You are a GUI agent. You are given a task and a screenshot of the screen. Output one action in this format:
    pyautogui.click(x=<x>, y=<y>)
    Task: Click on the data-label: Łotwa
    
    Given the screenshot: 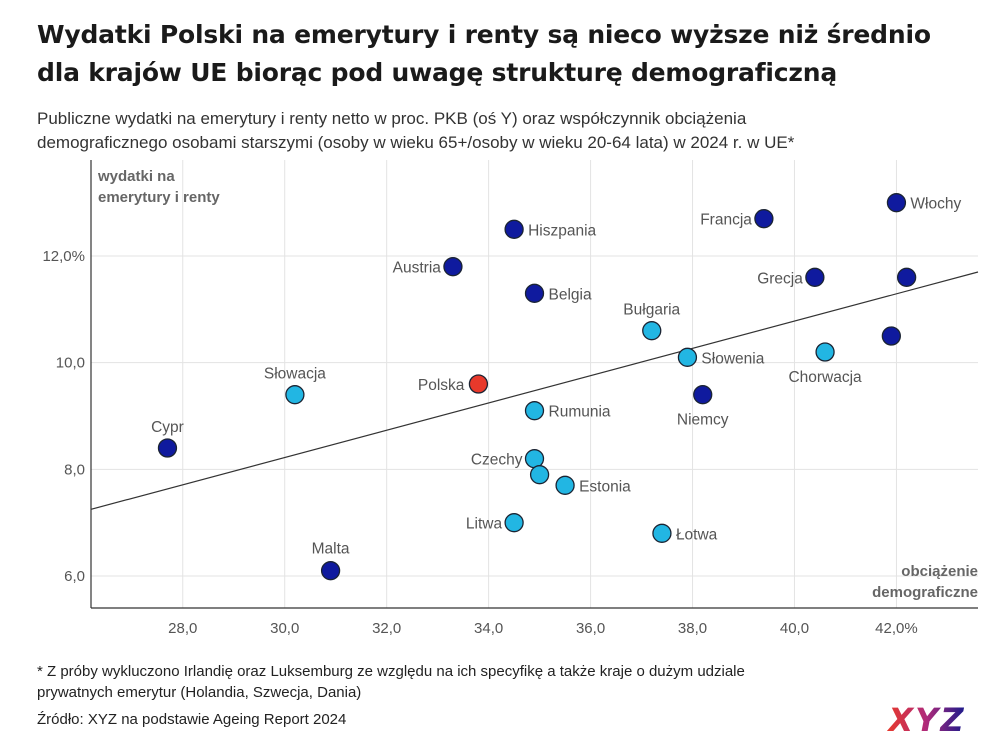 What is the action you would take?
    pyautogui.click(x=697, y=534)
    